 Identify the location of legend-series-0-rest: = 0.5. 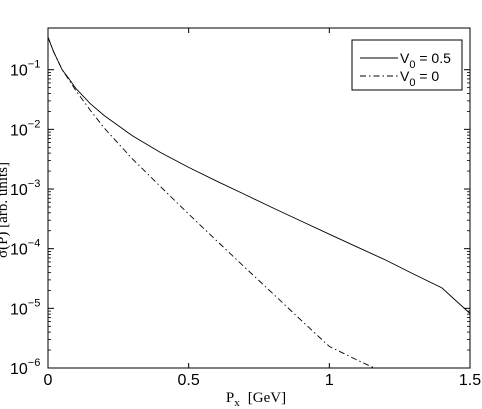
(433, 58).